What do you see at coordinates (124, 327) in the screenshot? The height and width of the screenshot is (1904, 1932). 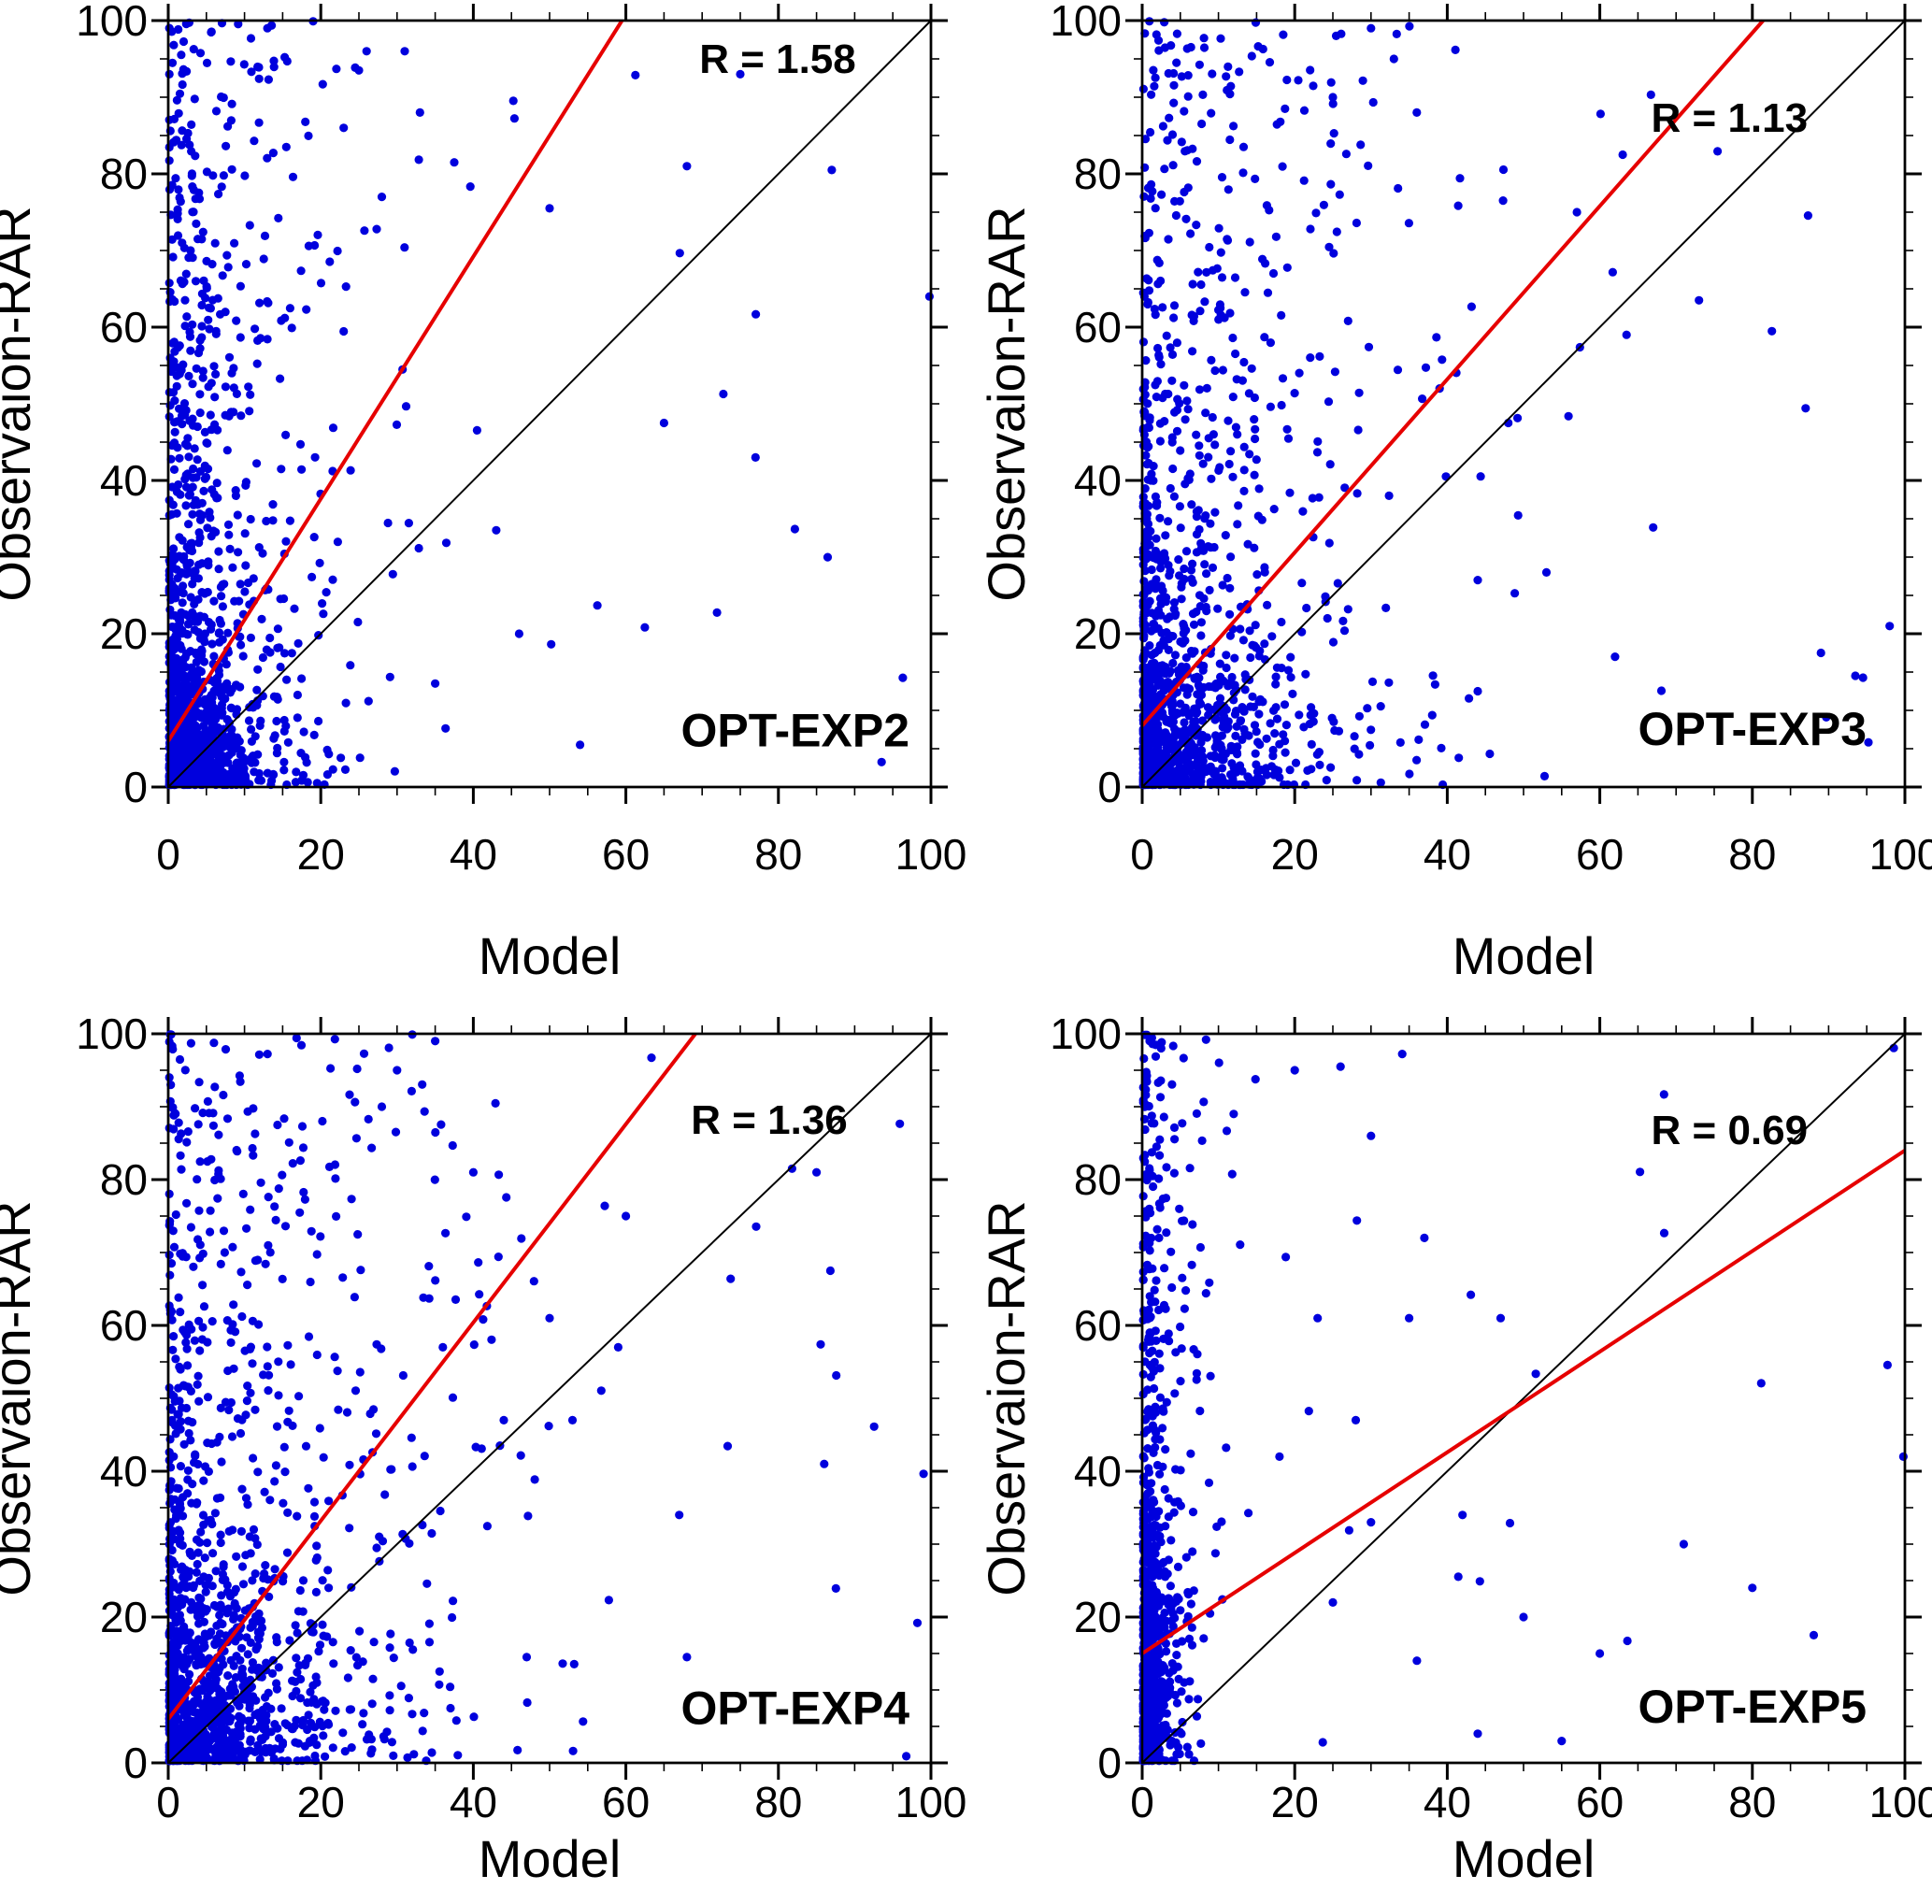 I see `y-tick-label: 60` at bounding box center [124, 327].